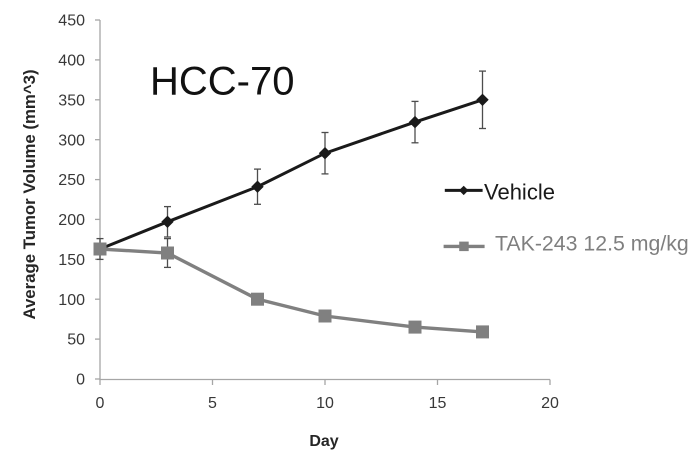 This screenshot has width=700, height=456. Describe the element at coordinates (519, 192) in the screenshot. I see `svg-text: Vehicle` at that location.